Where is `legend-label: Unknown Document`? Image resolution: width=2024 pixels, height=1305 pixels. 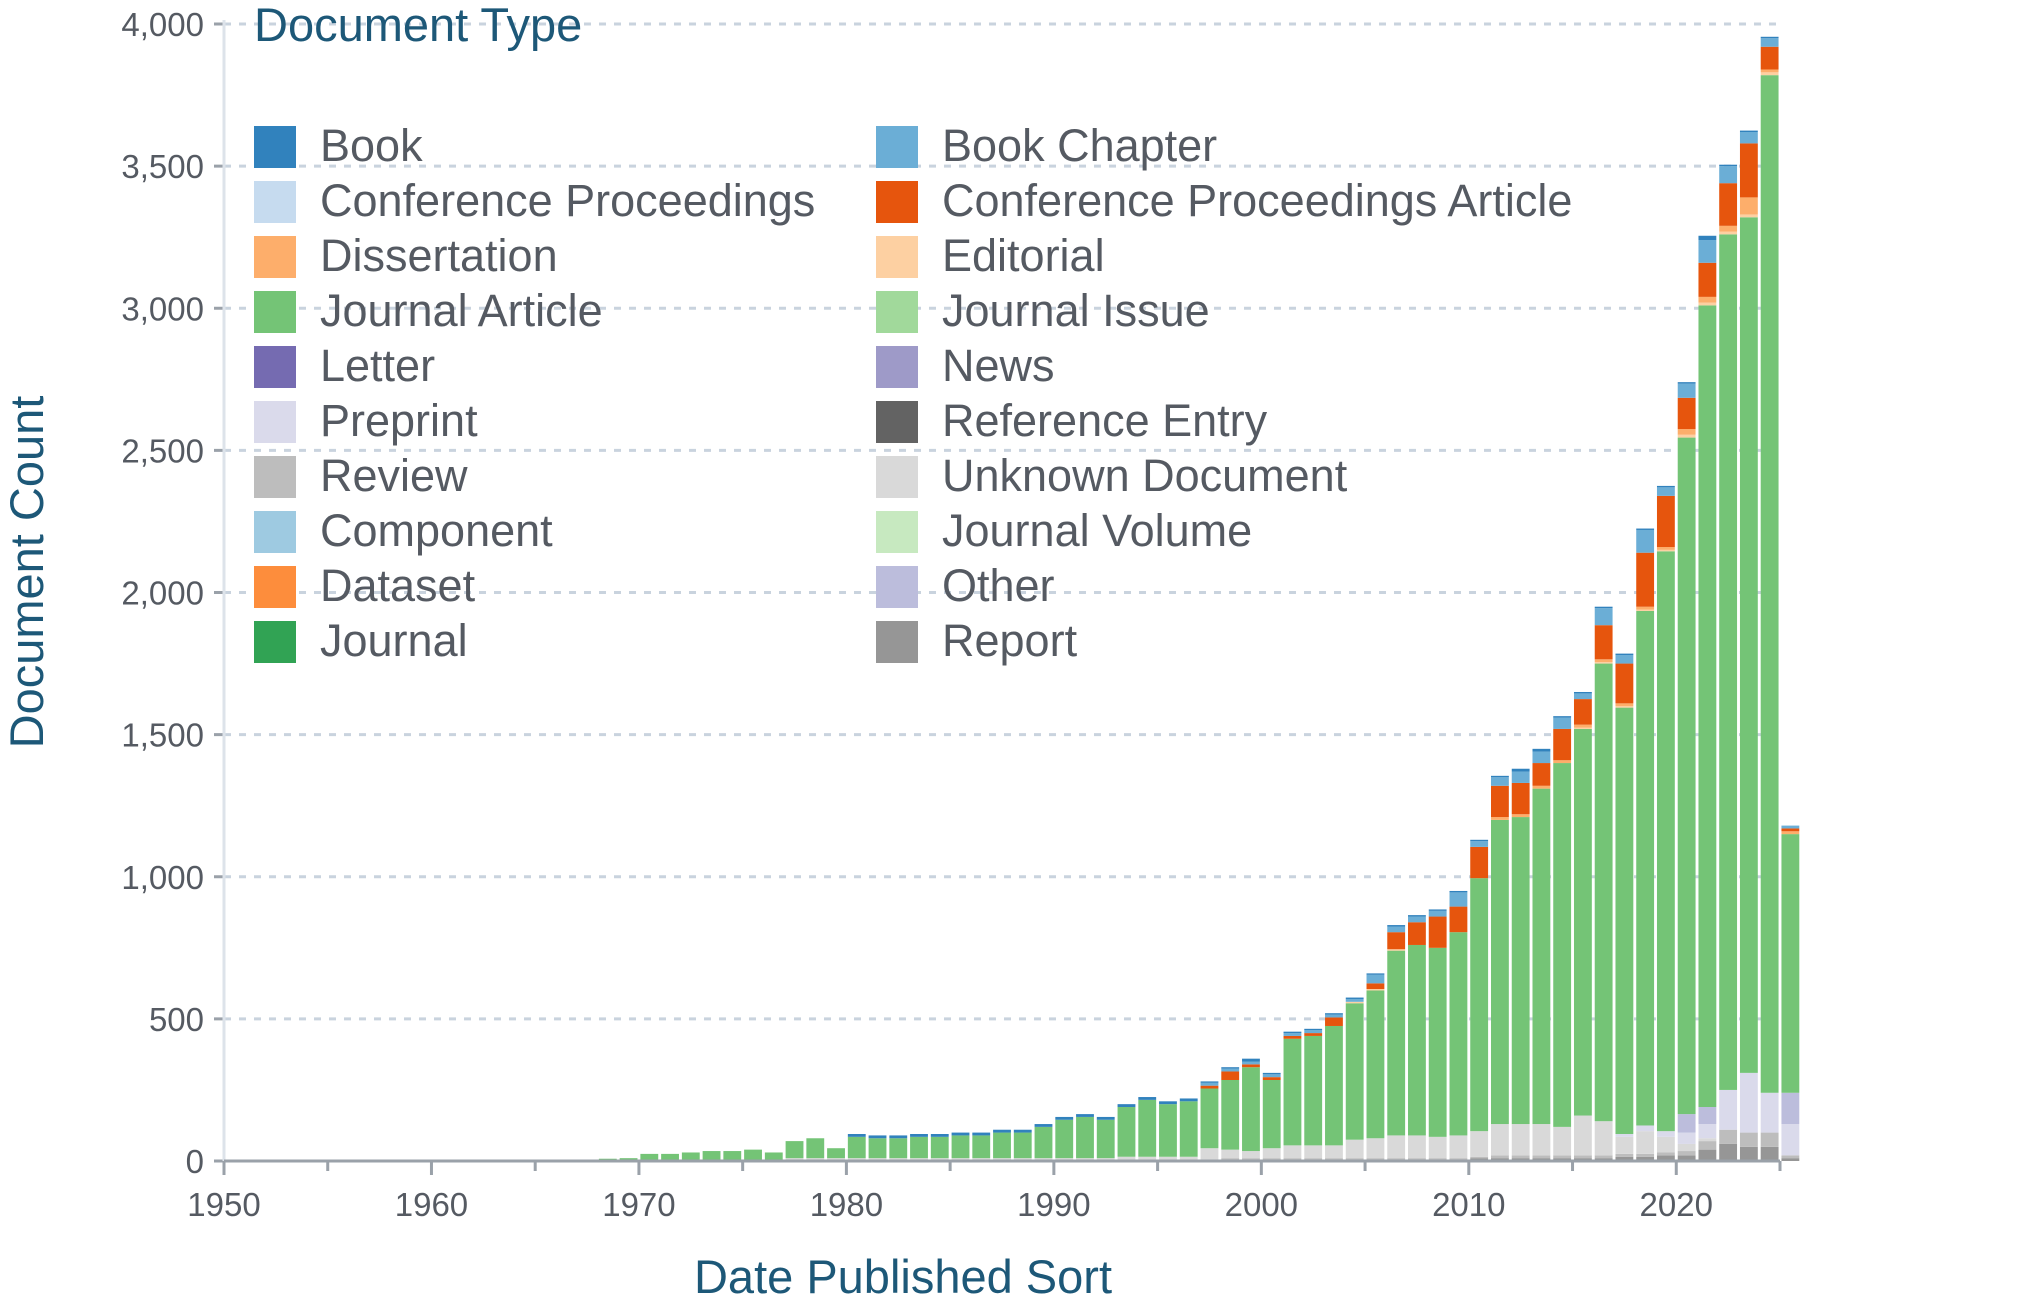 legend-label: Unknown Document is located at coordinates (1145, 475).